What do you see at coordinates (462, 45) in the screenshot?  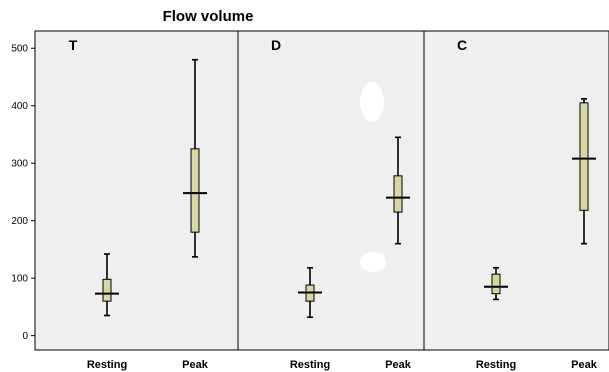 I see `panel-label: C` at bounding box center [462, 45].